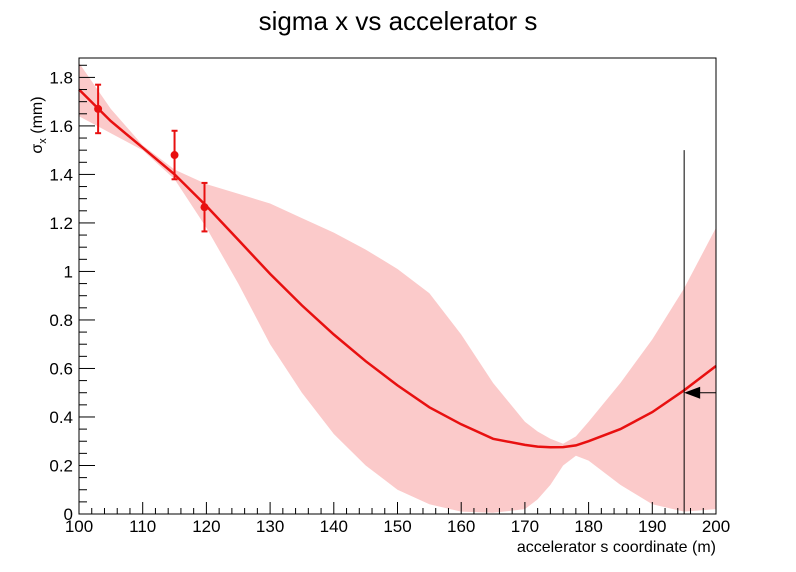  Describe the element at coordinates (68, 514) in the screenshot. I see `y-tick-label: 0` at that location.